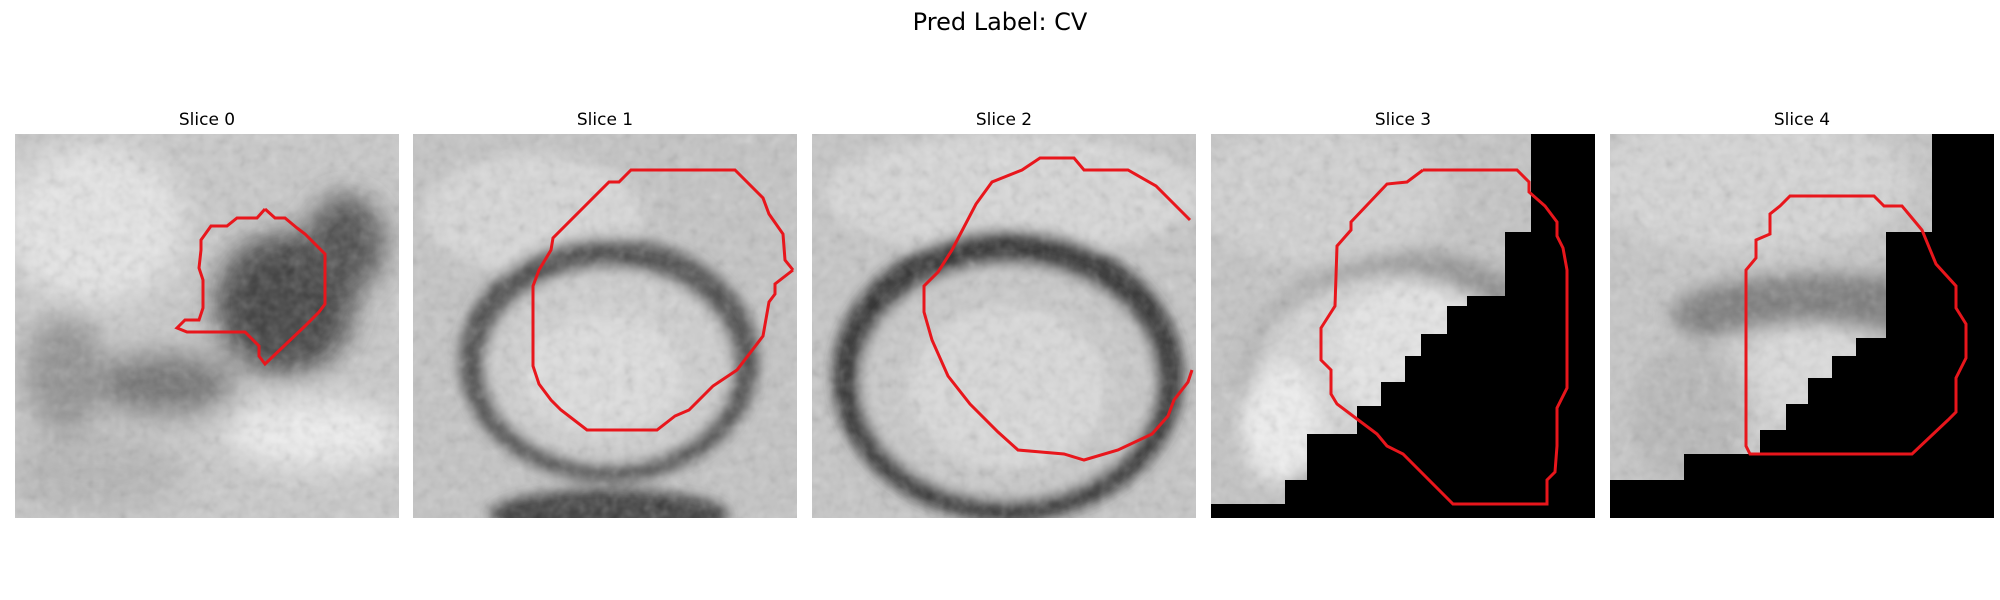  What do you see at coordinates (1004, 120) in the screenshot?
I see `slice-title-2: Slice 2` at bounding box center [1004, 120].